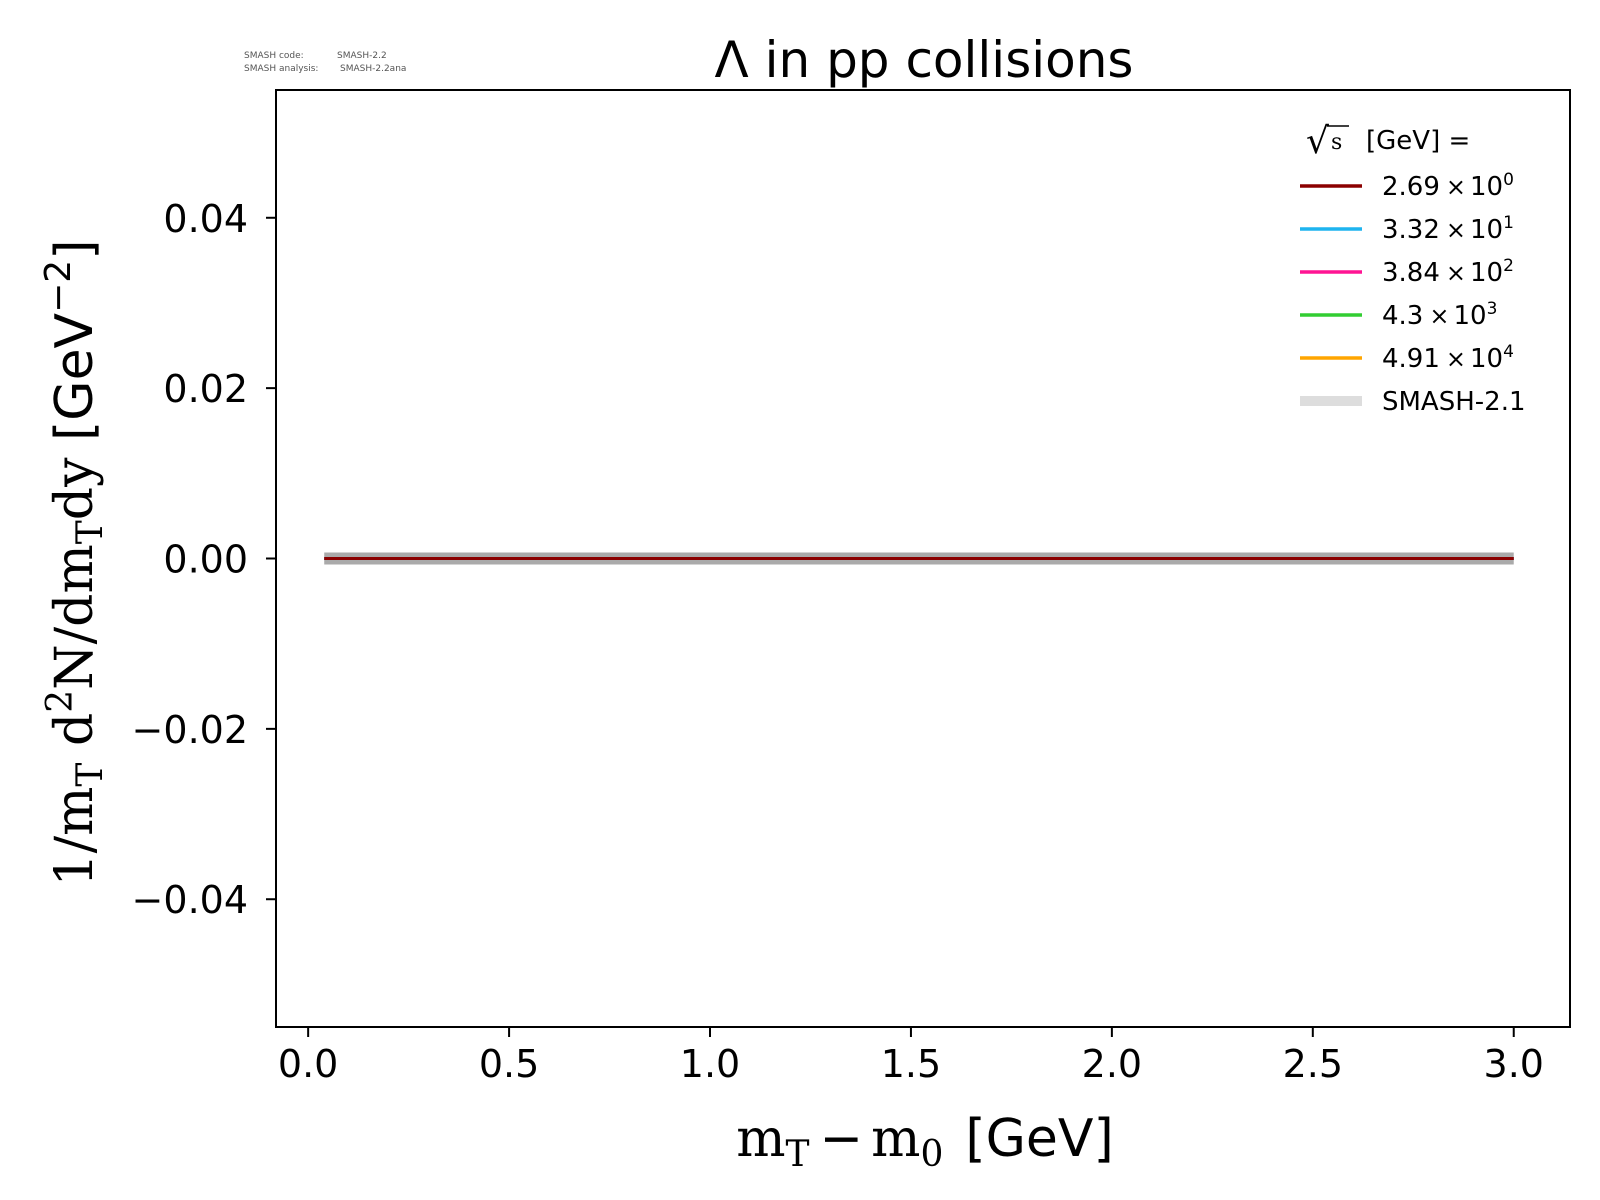 This screenshot has width=1600, height=1200. I want to click on x-tick-label: 1.0, so click(710, 1064).